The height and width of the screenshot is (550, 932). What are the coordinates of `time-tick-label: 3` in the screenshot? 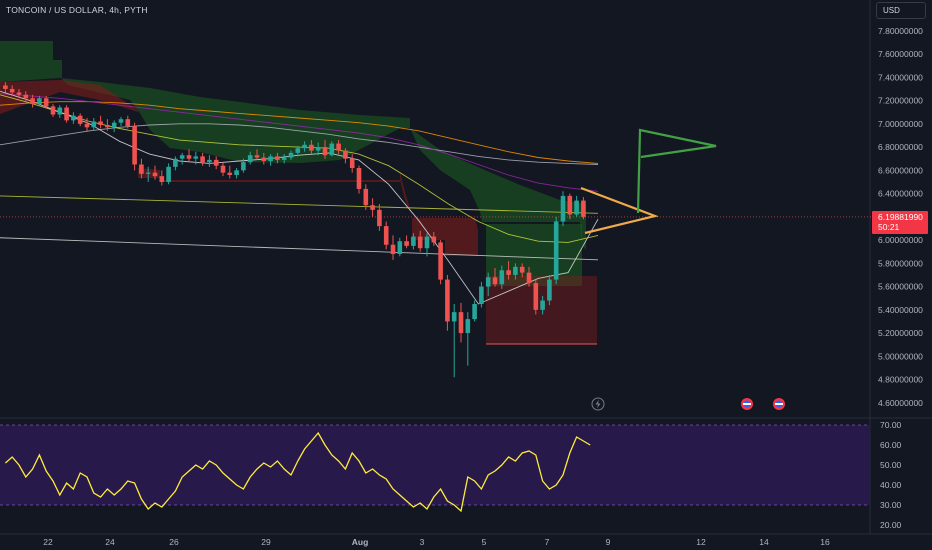 It's located at (422, 542).